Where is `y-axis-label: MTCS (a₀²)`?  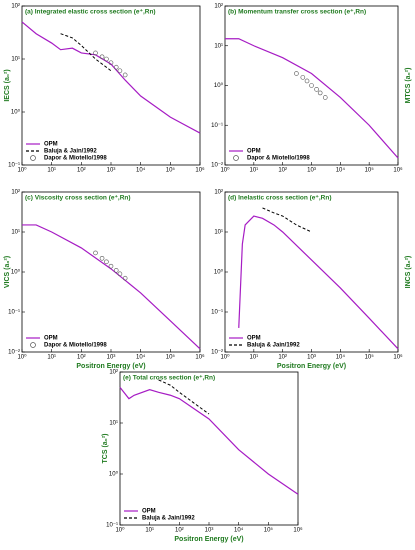 y-axis-label: MTCS (a₀²) is located at coordinates (408, 86).